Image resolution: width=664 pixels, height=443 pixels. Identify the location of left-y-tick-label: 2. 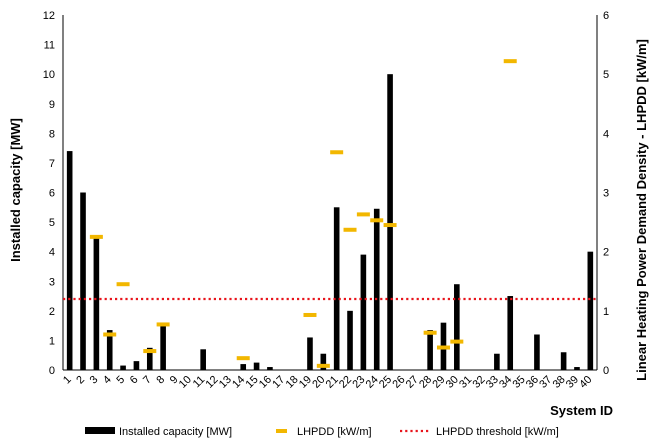
(52, 312).